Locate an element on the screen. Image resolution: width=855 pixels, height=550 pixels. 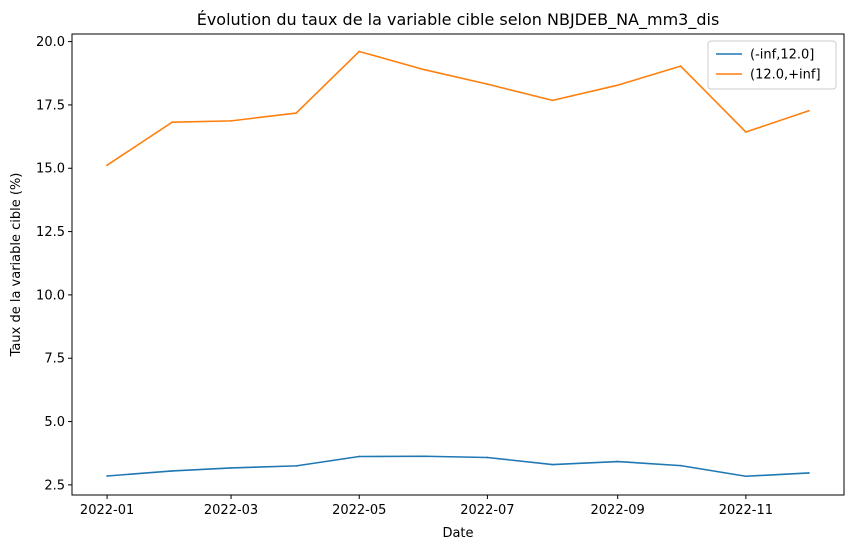
y-tick-label: 7.5 is located at coordinates (54, 359).